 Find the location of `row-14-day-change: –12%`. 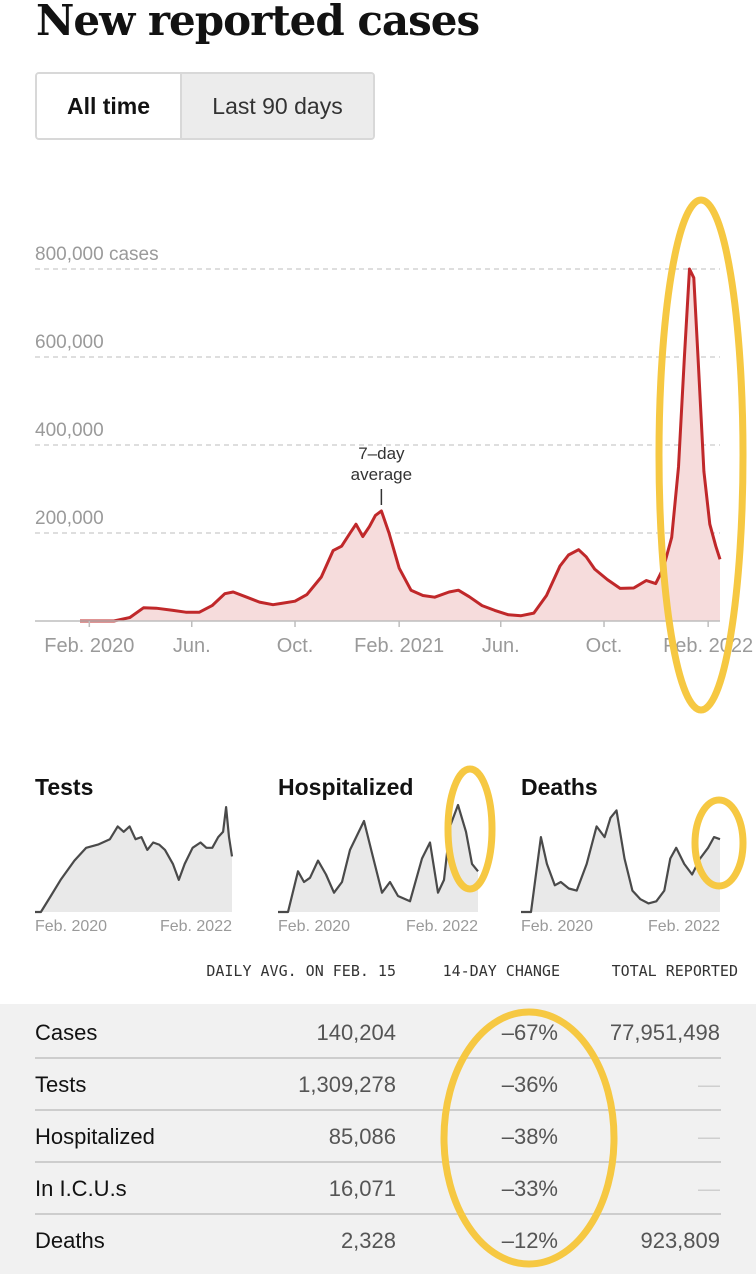

row-14-day-change: –12% is located at coordinates (529, 1240).